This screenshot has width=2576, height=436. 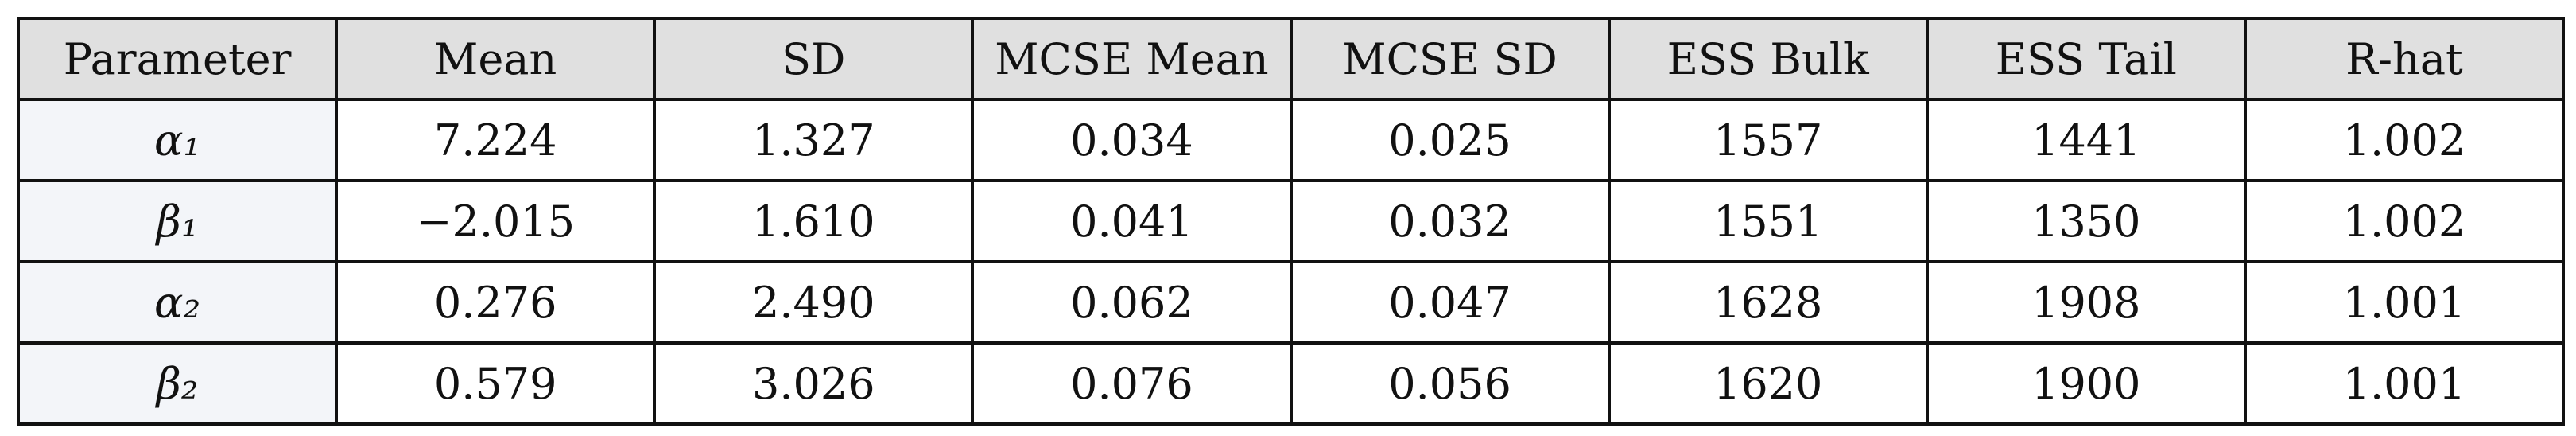 What do you see at coordinates (1132, 140) in the screenshot?
I see `value-cell: 0.034` at bounding box center [1132, 140].